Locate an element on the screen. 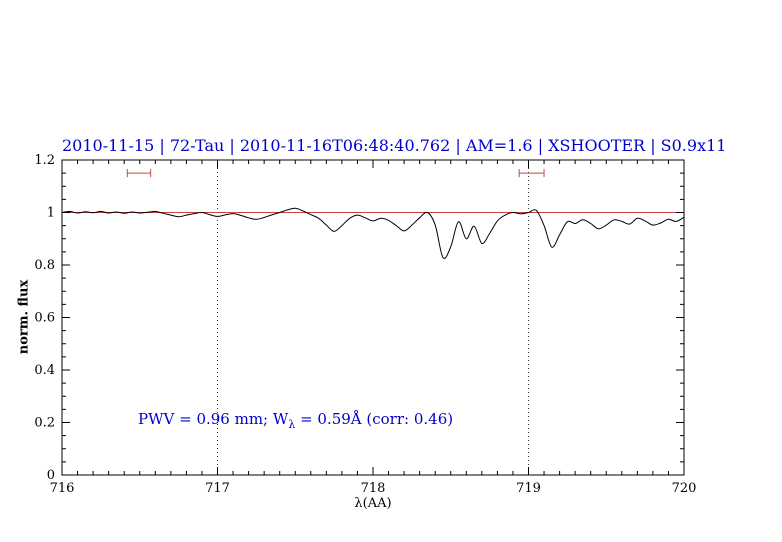 The height and width of the screenshot is (542, 782). y-axis-label: norm. flux is located at coordinates (24, 317).